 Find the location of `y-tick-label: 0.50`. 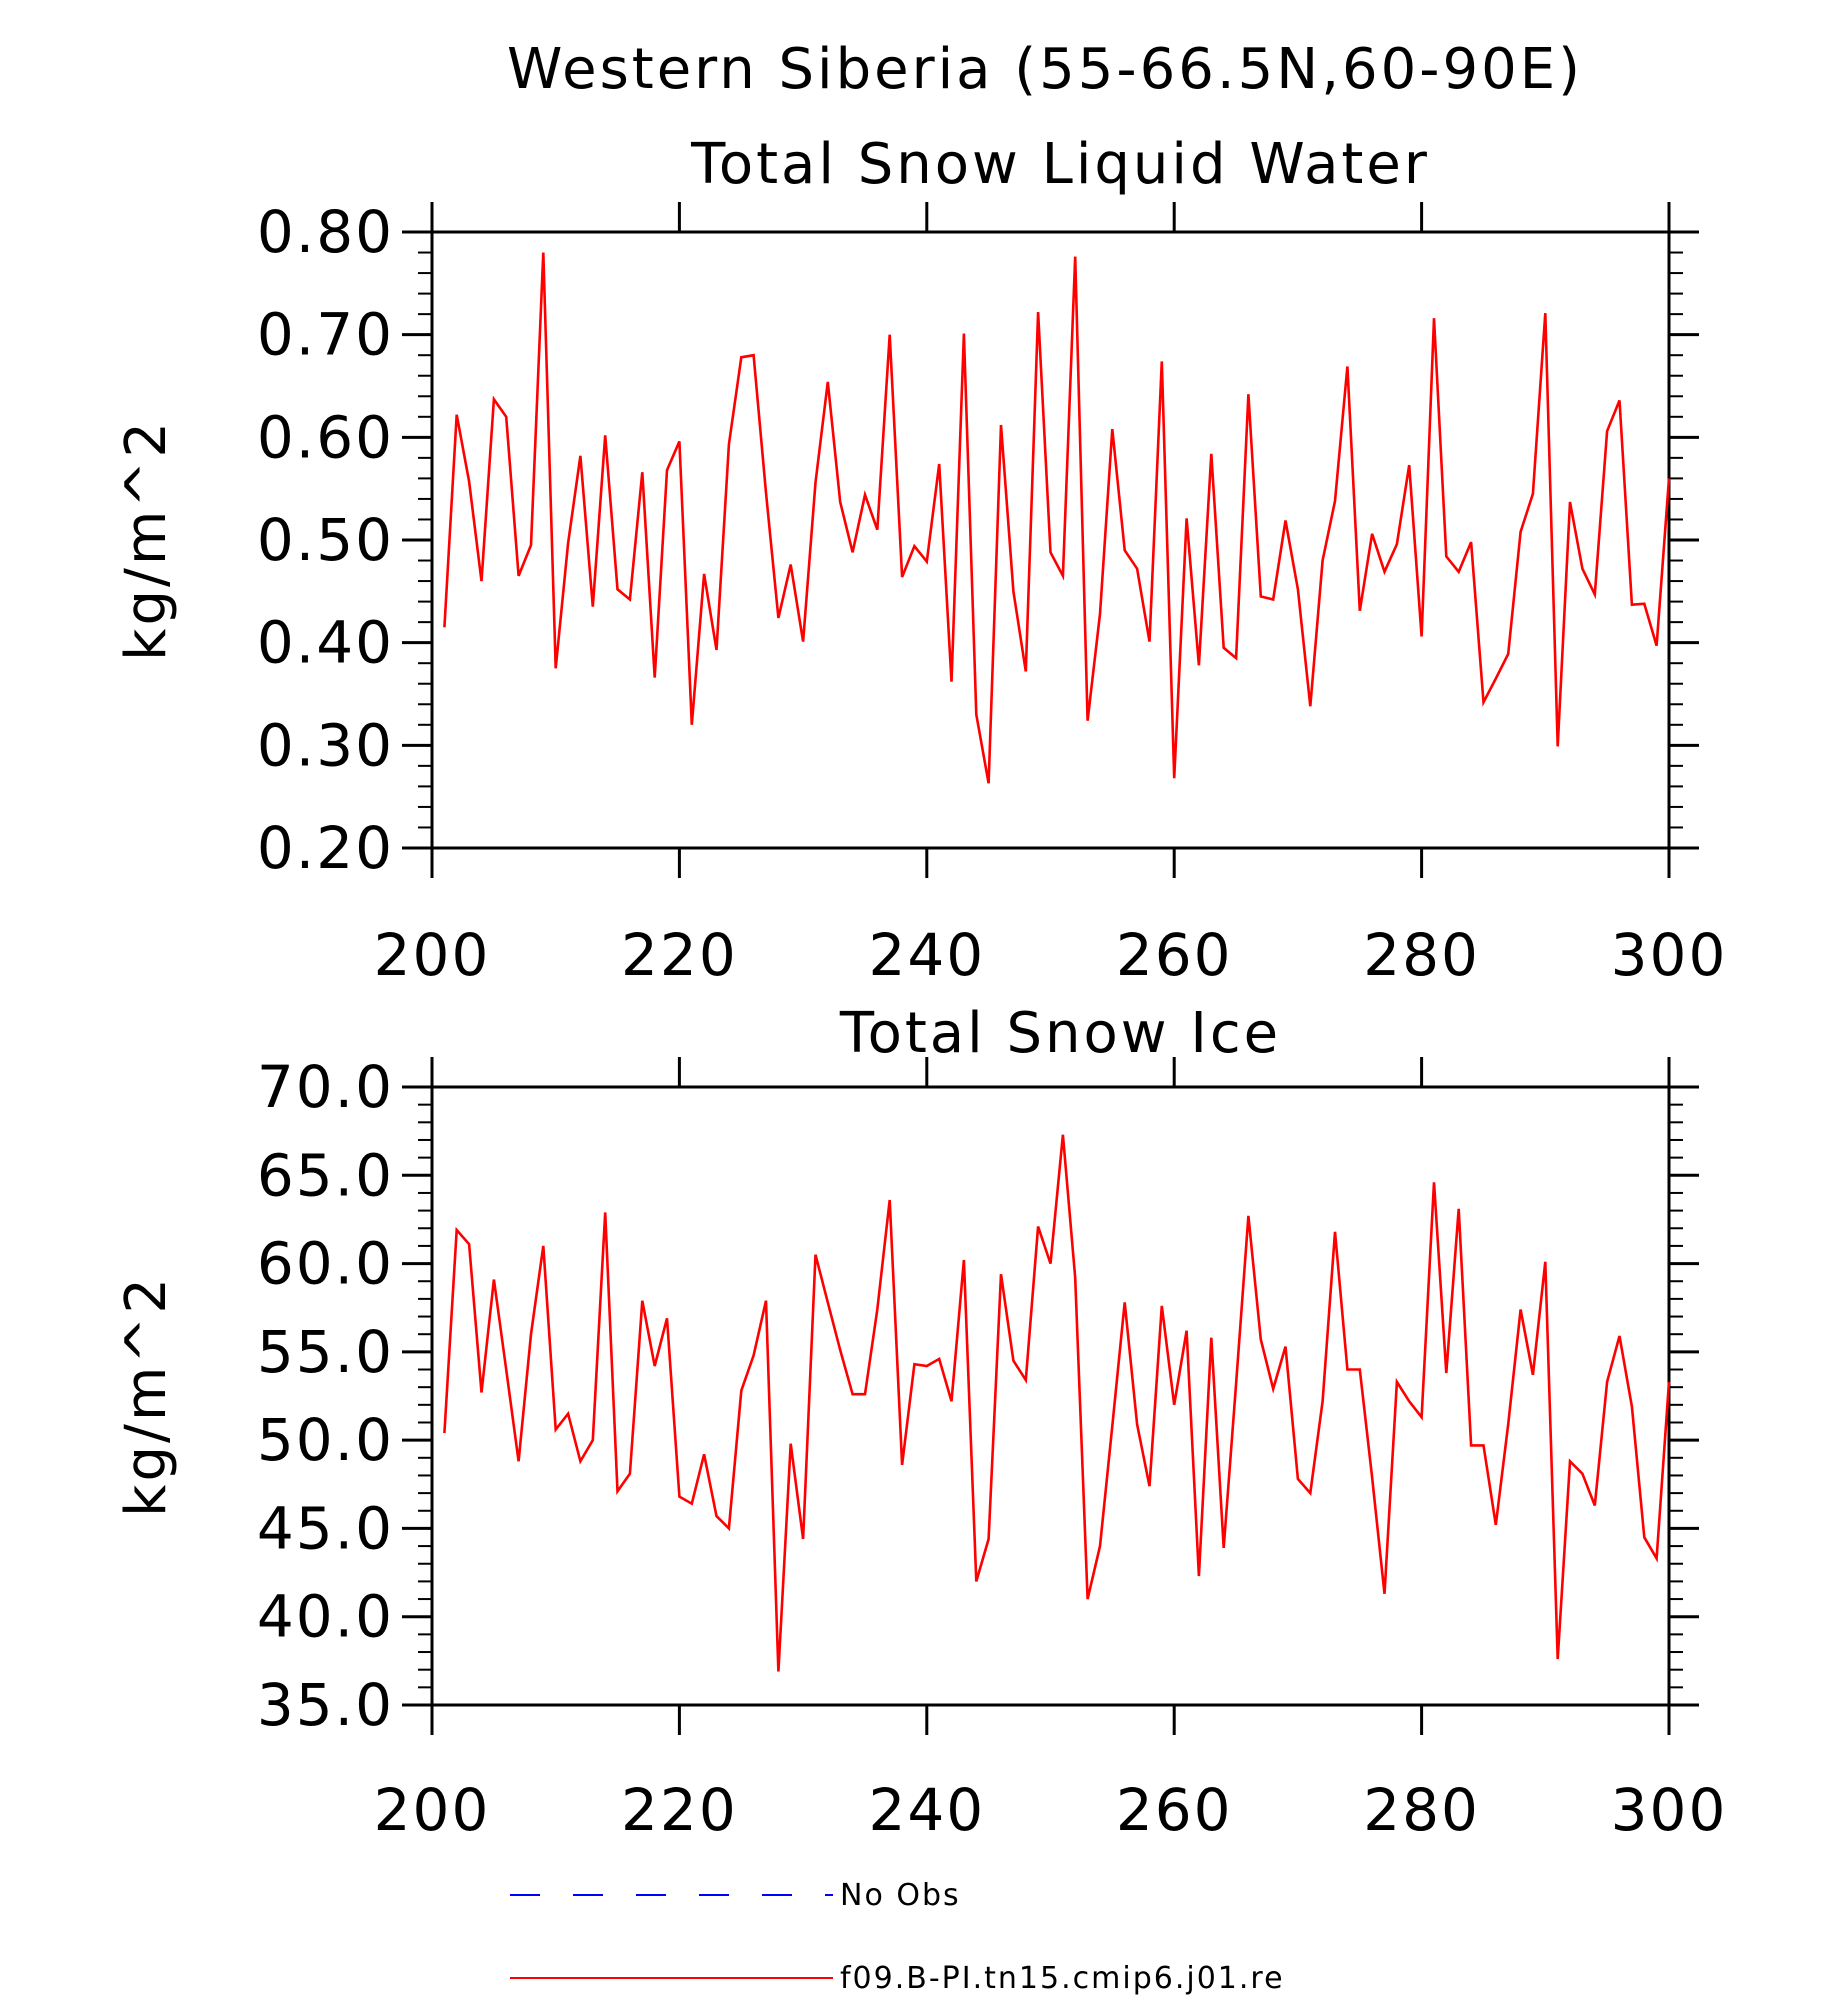

y-tick-label: 0.50 is located at coordinates (325, 540).